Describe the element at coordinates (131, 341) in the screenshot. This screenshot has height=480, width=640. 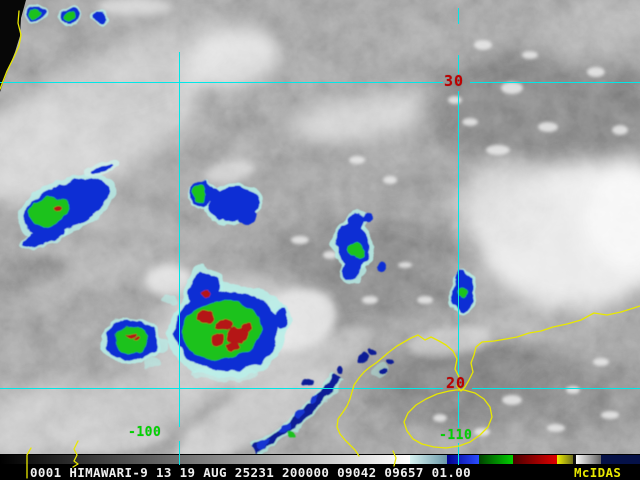
I see `storm-cell-southwest` at that location.